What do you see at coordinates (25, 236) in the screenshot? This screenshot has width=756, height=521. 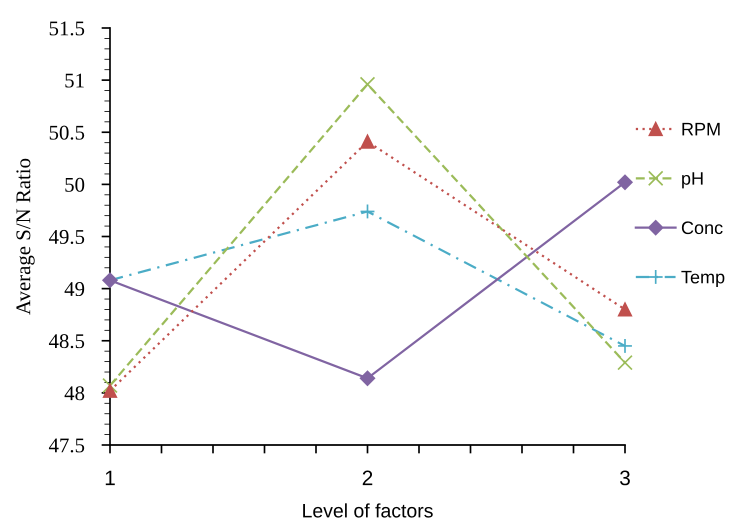 I see `y-axis-title: Average S/N Ratio` at bounding box center [25, 236].